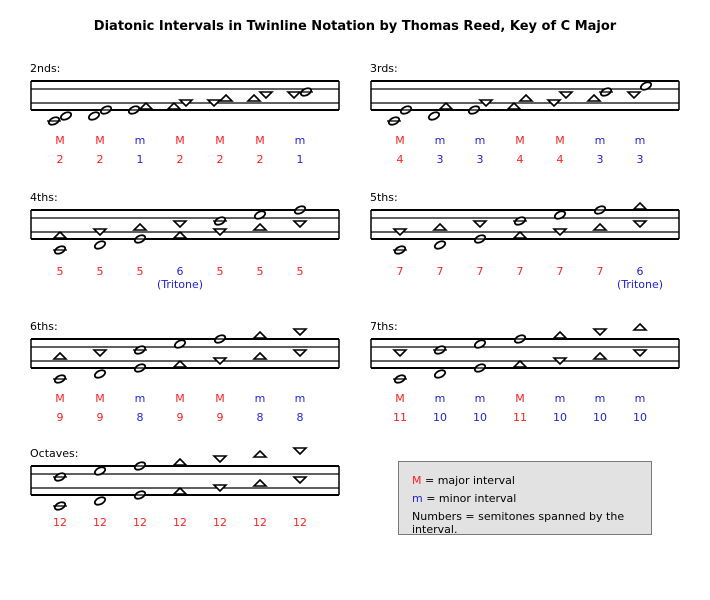 Image resolution: width=710 pixels, height=600 pixels. Describe the element at coordinates (463, 480) in the screenshot. I see `legend-major: M = major interval` at that location.